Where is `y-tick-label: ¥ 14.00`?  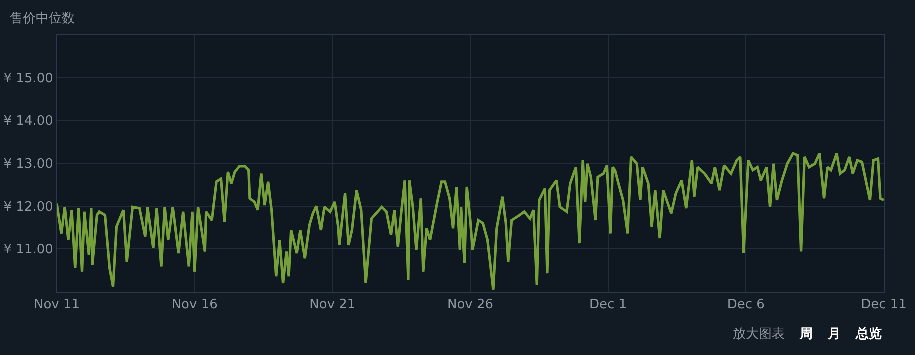
y-tick-label: ¥ 14.00 is located at coordinates (29, 122).